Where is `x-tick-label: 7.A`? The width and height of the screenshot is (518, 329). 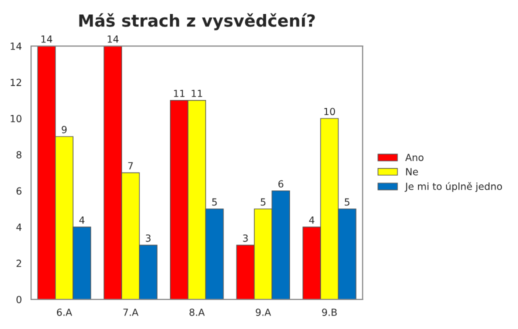 x-tick-label: 7.A is located at coordinates (130, 312).